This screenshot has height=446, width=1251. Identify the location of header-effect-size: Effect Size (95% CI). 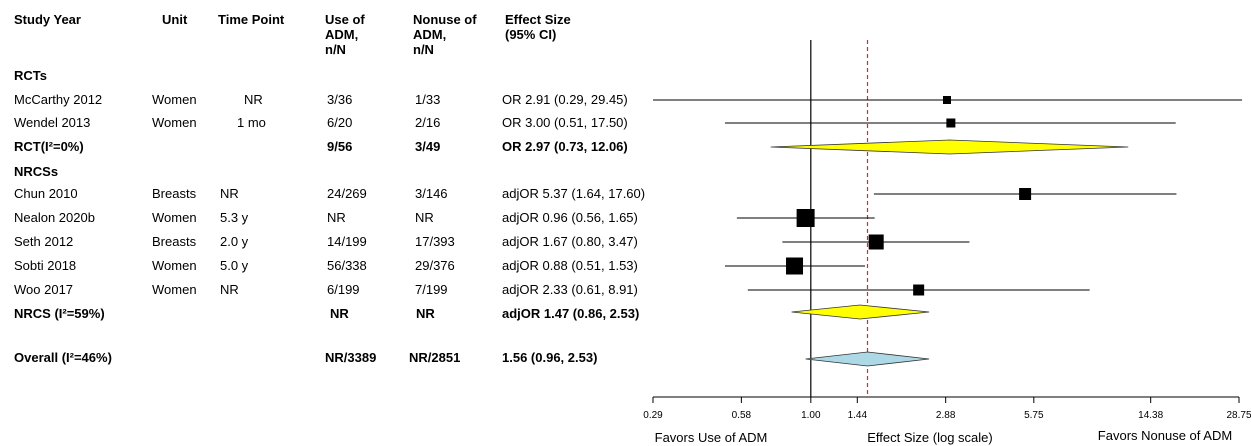
(538, 27).